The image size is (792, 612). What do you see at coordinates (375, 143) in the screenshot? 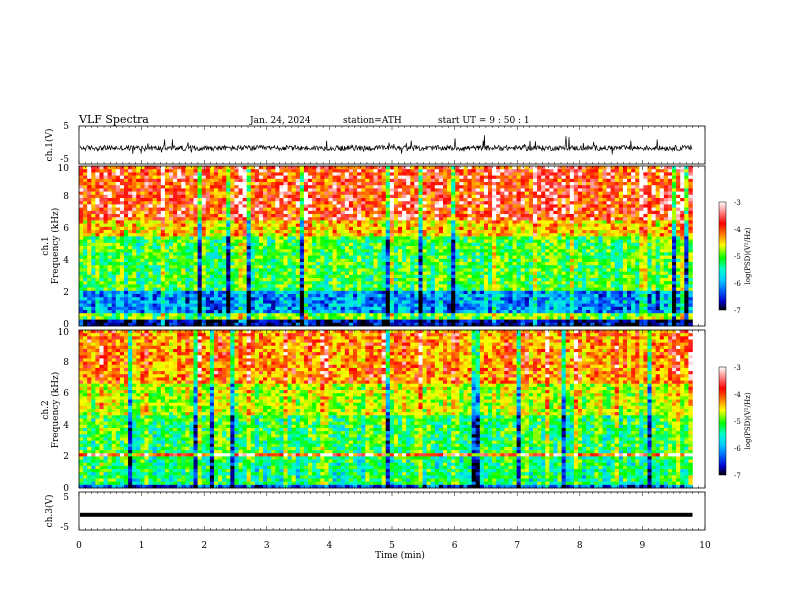
I see `panel-ch1-waveform: 5 -5 ch.1(V)` at bounding box center [375, 143].